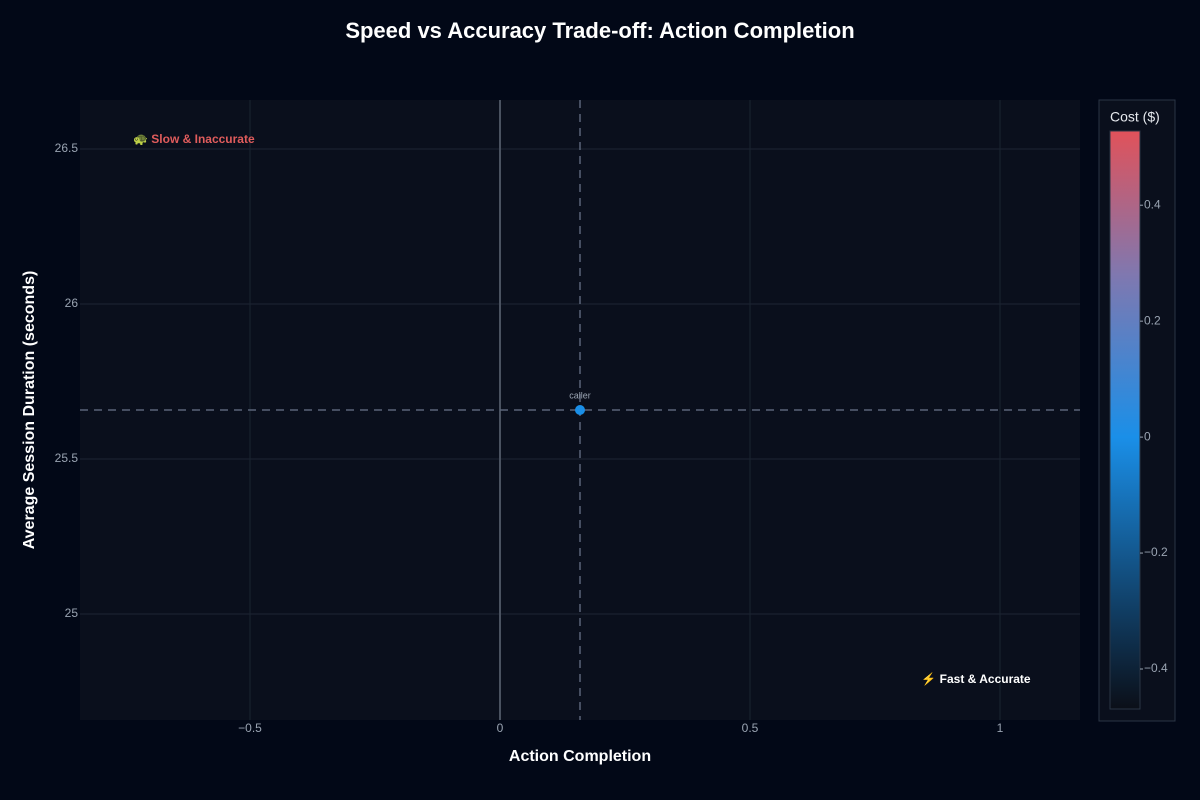 This screenshot has width=1200, height=800. Describe the element at coordinates (580, 756) in the screenshot. I see `x-axis-title: Action Completion` at that location.